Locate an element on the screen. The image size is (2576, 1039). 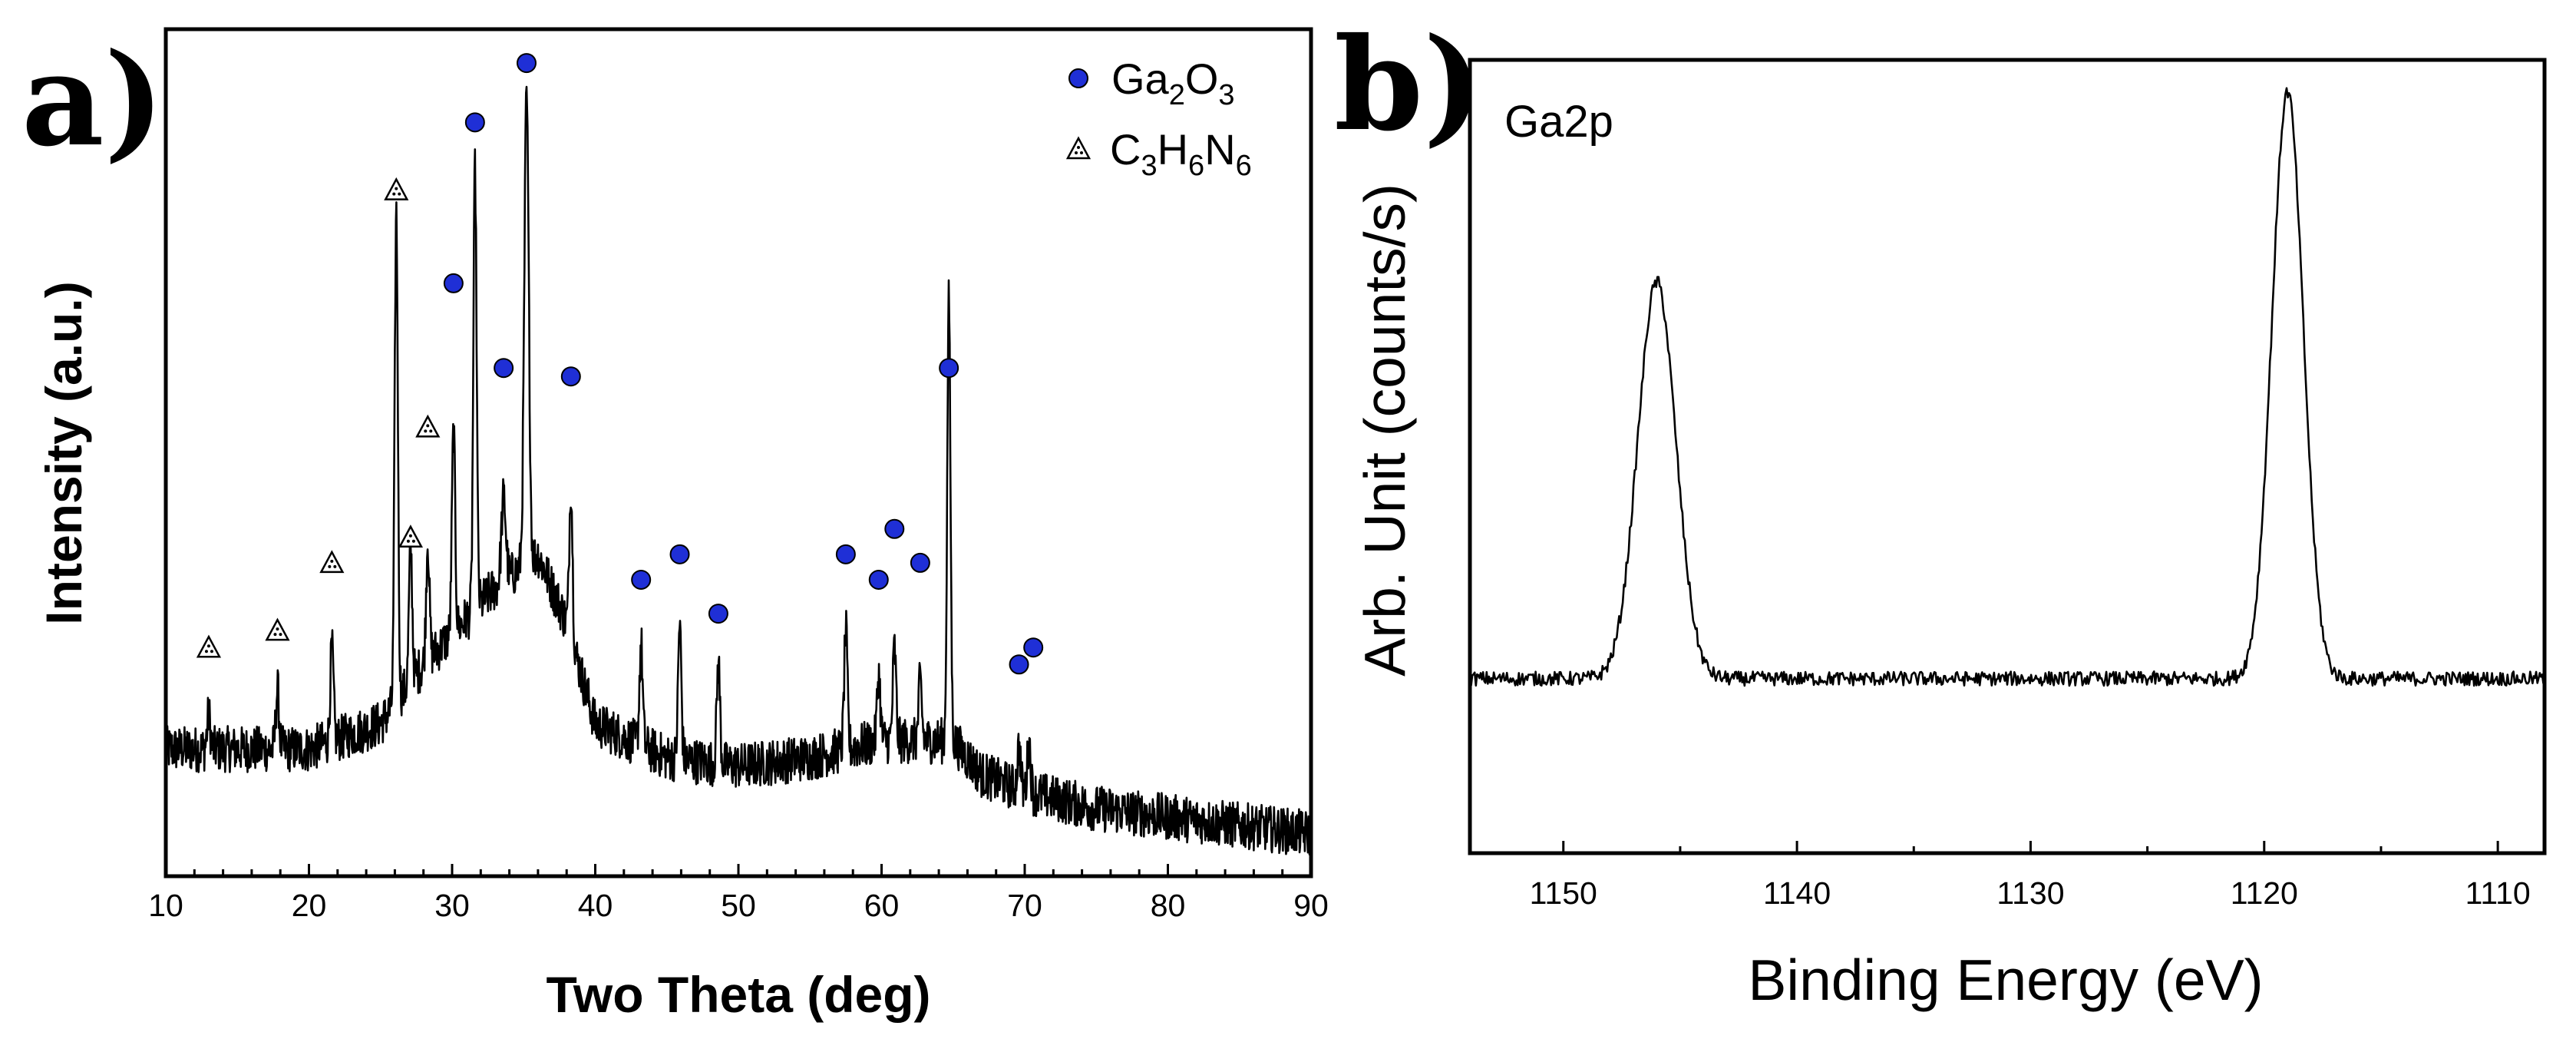
legend-c3h6n6-label: C3H6N6 is located at coordinates (1181, 153).